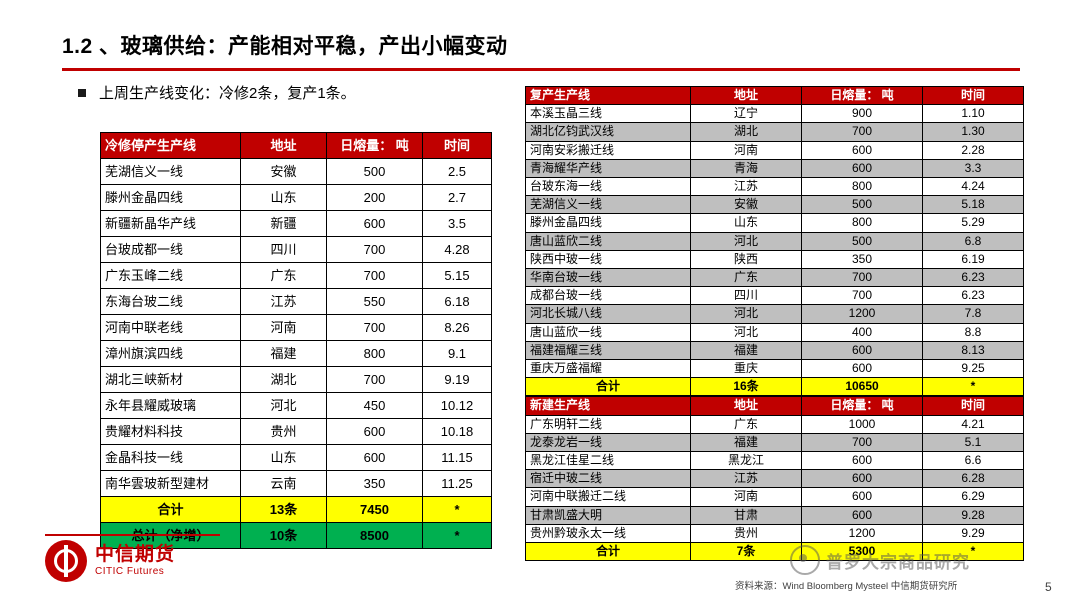 The height and width of the screenshot is (608, 1080). I want to click on table-cell: 7.8, so click(973, 314).